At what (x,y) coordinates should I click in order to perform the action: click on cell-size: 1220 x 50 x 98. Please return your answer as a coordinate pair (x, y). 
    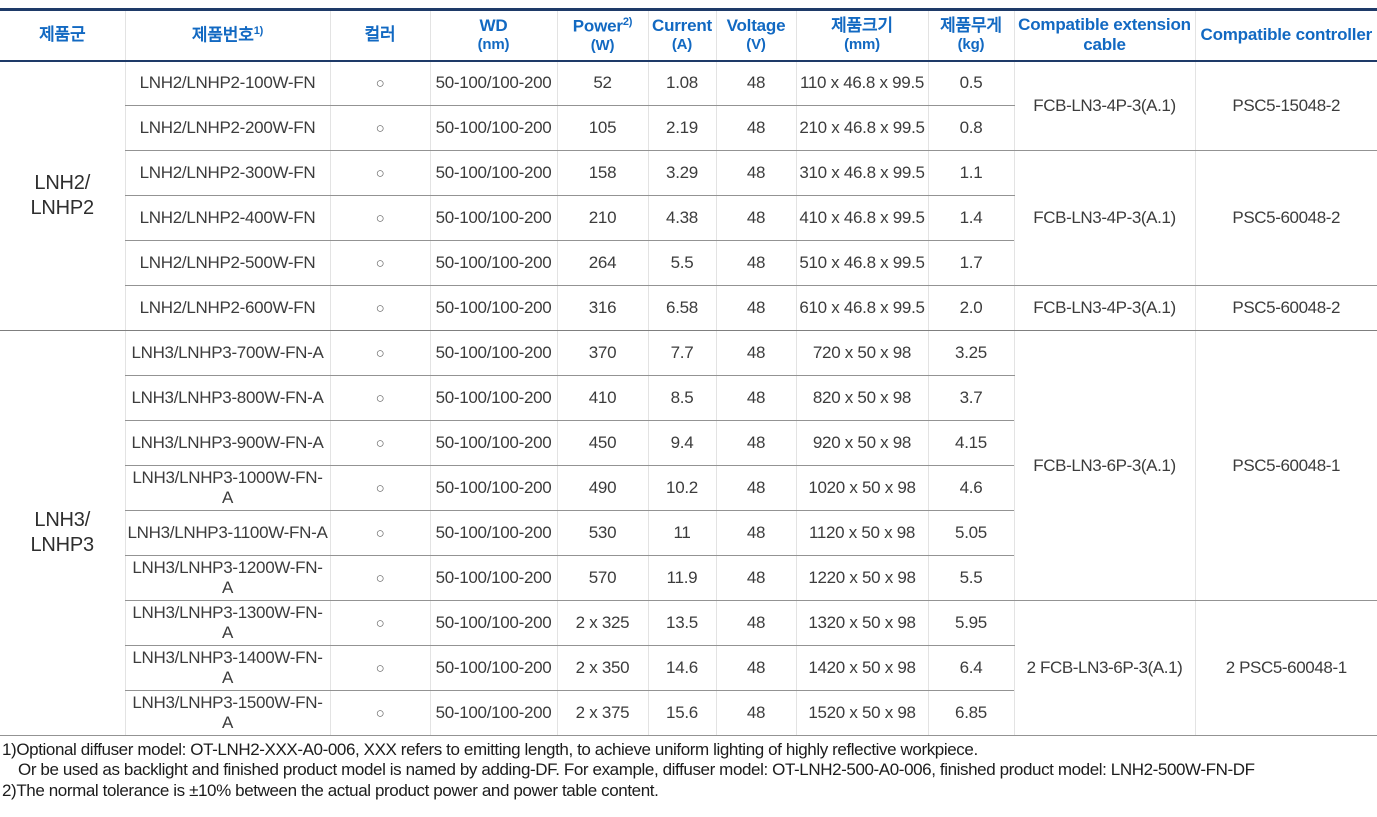
    Looking at the image, I should click on (861, 578).